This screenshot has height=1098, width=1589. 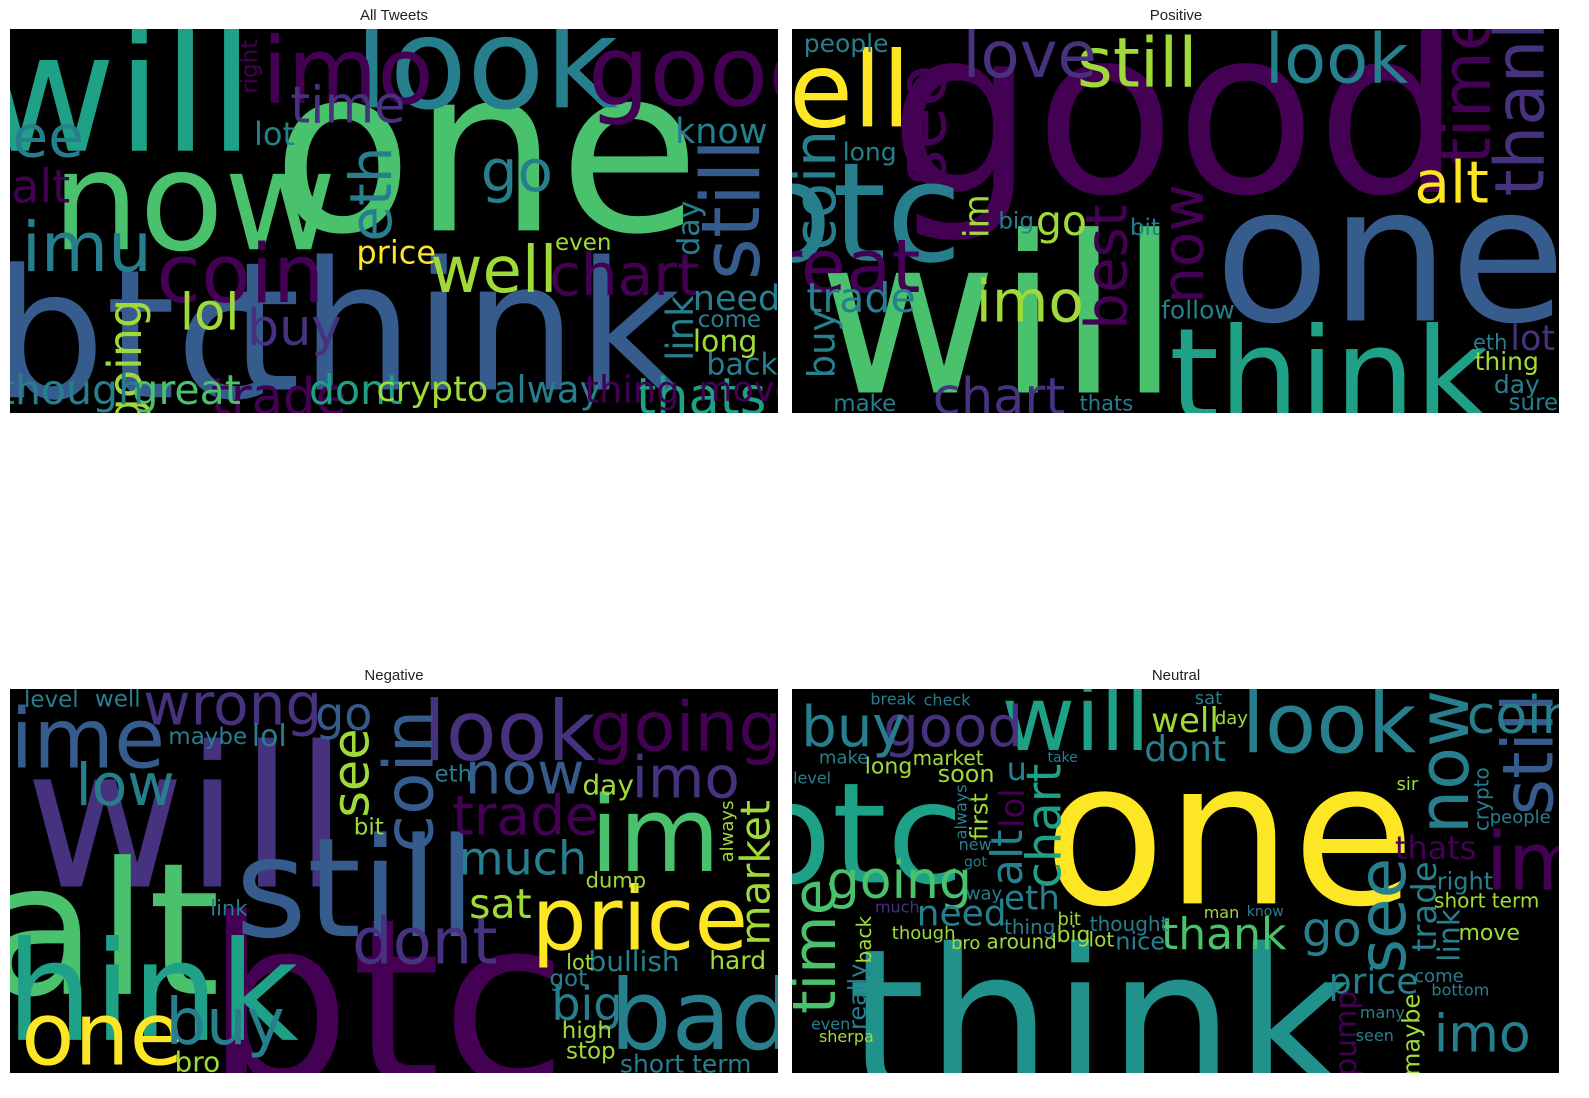 I want to click on cloud-word: pump, so click(x=1346, y=1032).